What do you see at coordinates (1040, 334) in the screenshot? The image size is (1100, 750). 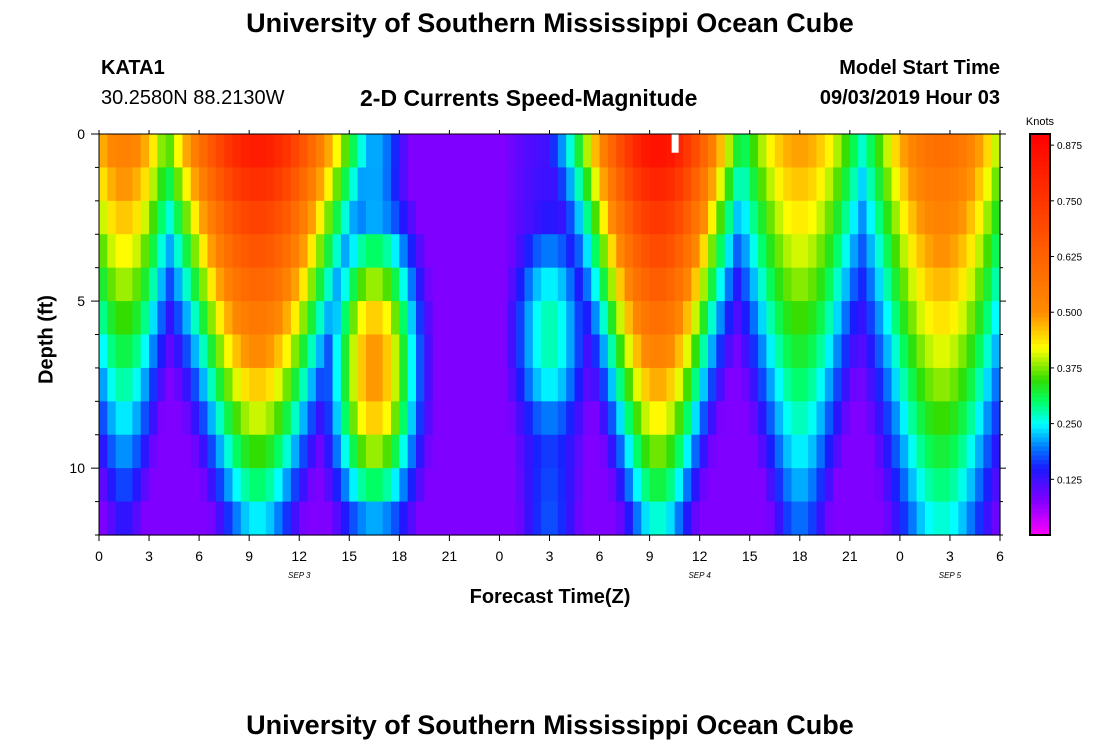 I see `colorbar-frame` at bounding box center [1040, 334].